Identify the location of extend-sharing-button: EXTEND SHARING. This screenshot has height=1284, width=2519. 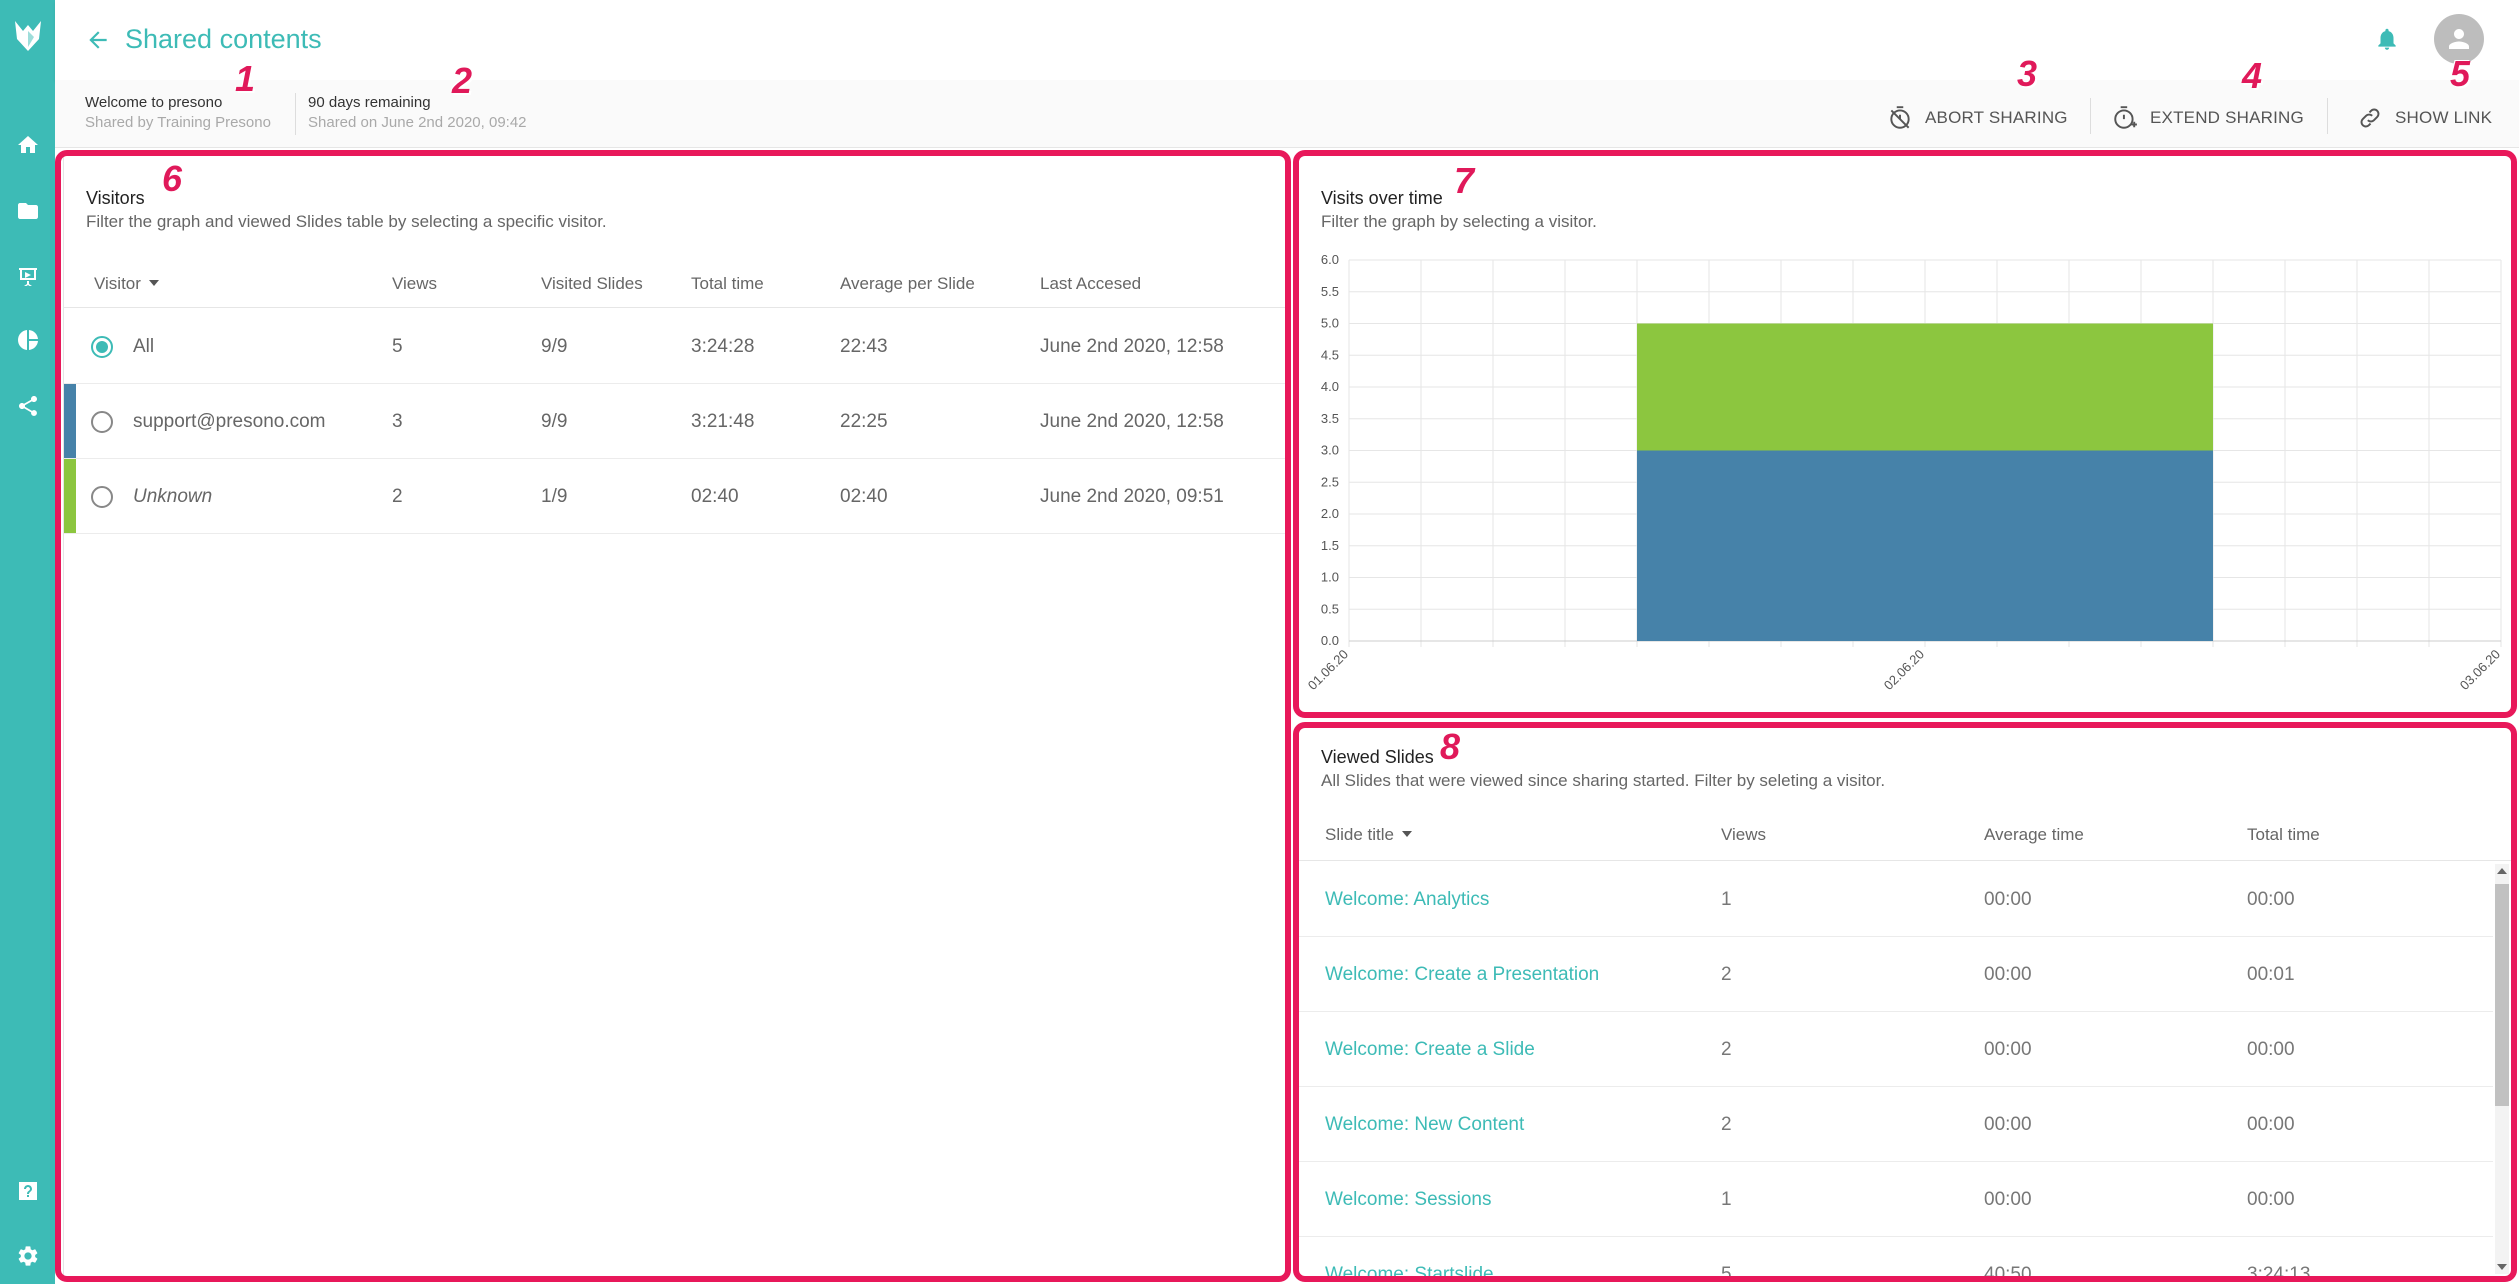
(2208, 118).